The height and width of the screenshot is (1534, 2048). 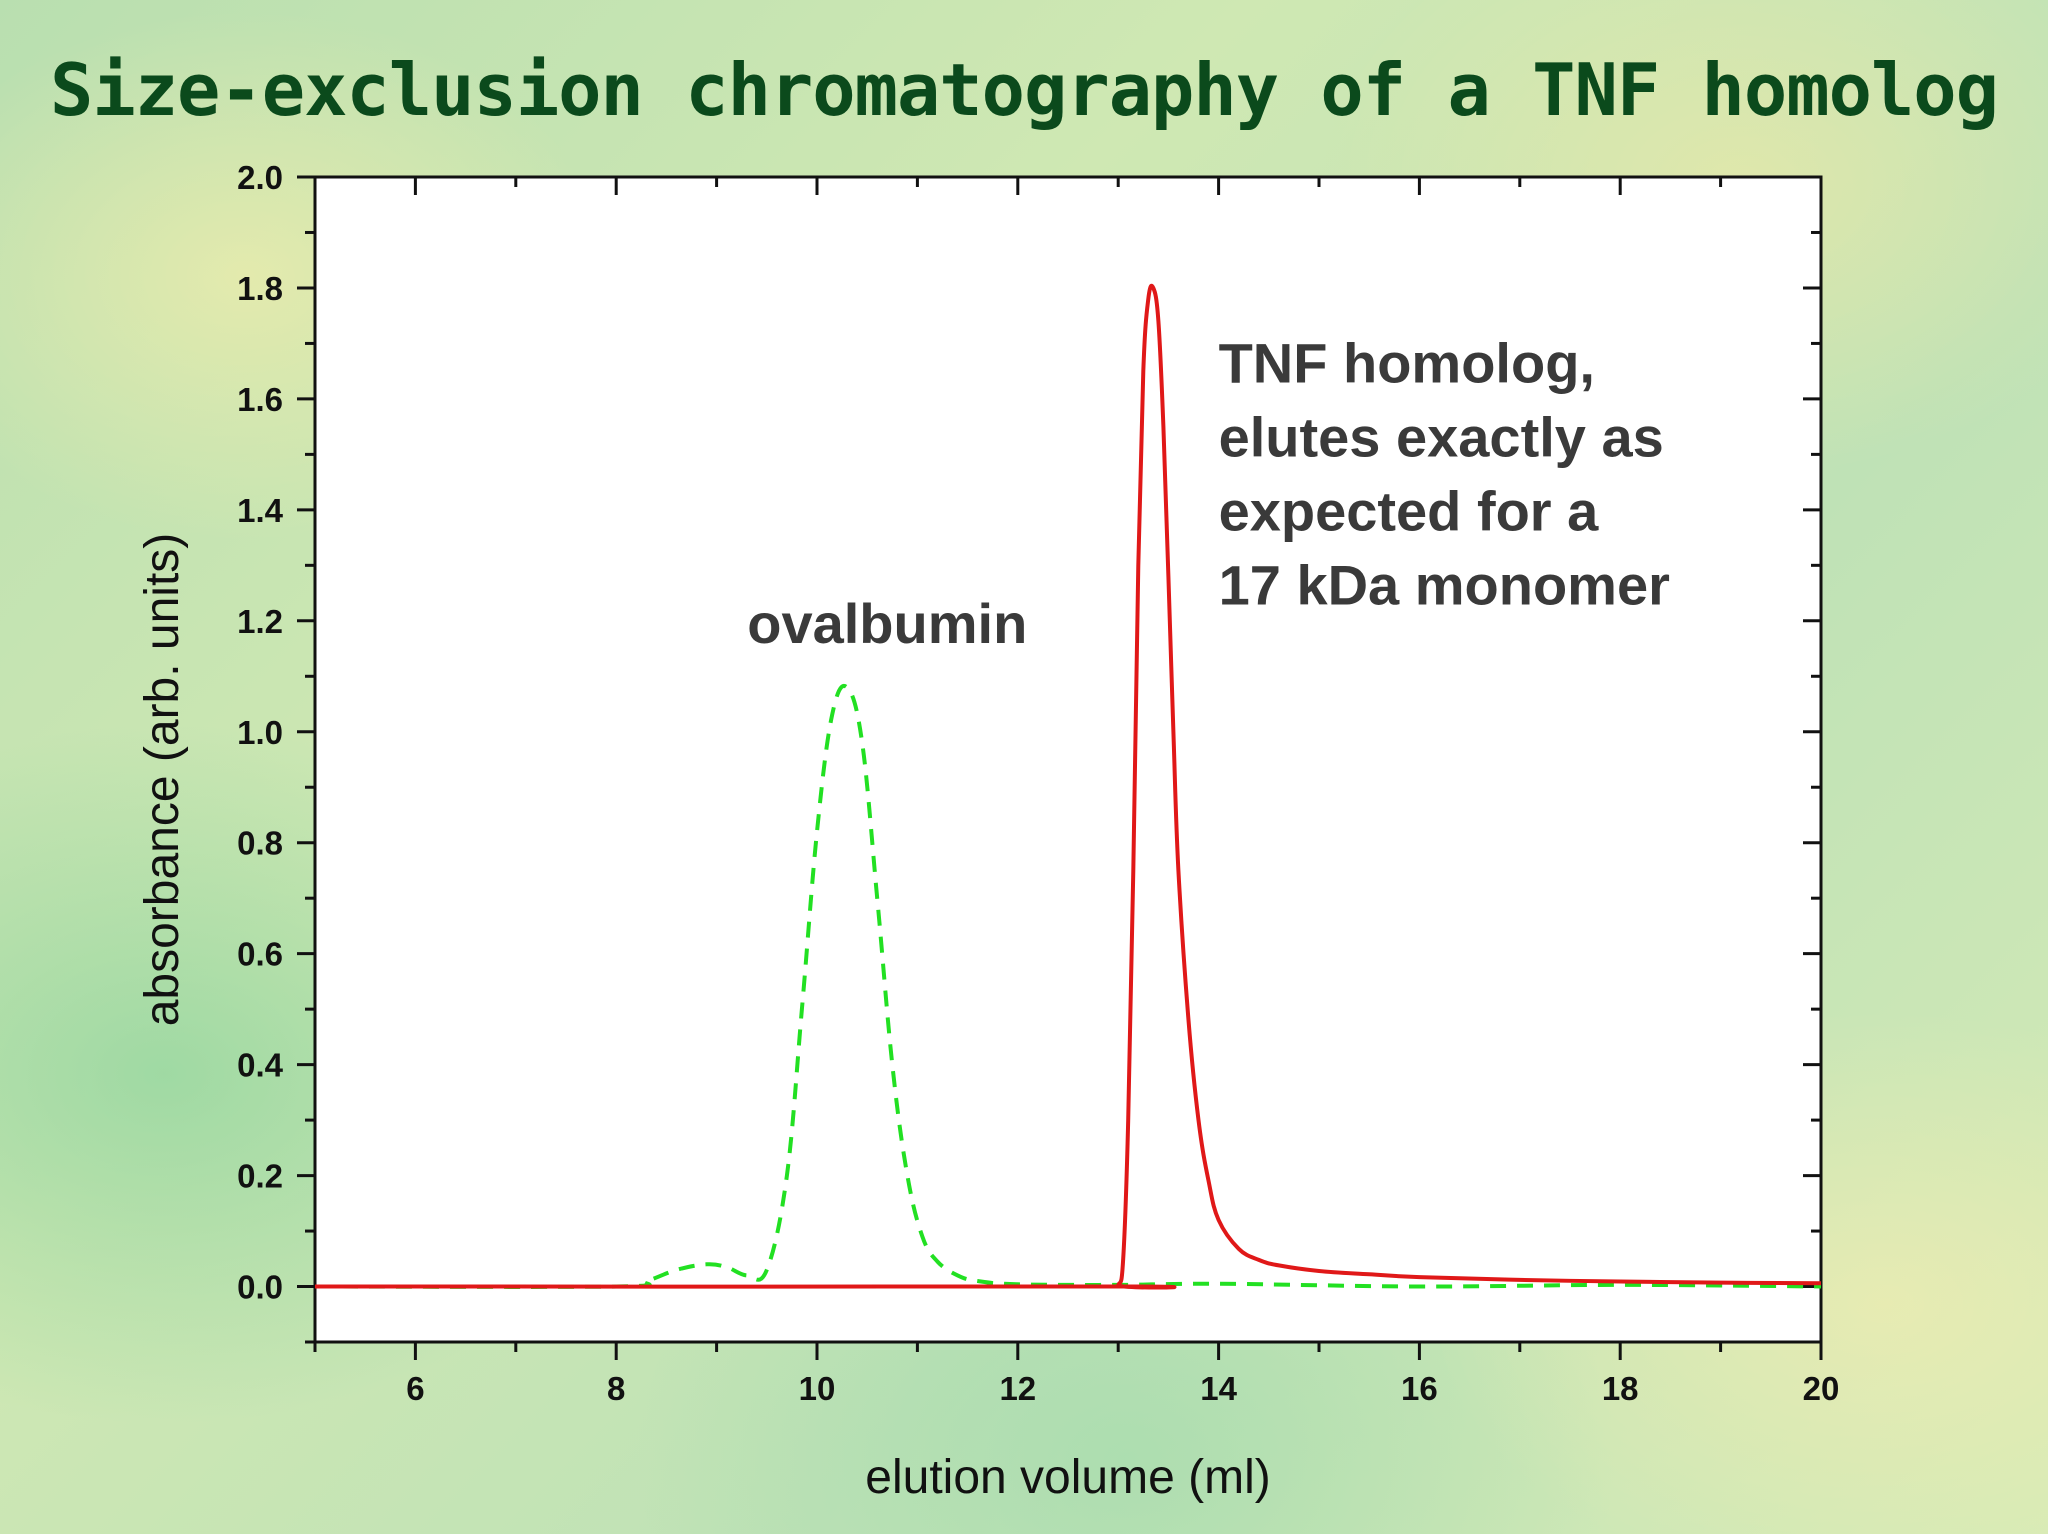 I want to click on annotation-tnf: elutes exactly as, so click(x=1441, y=436).